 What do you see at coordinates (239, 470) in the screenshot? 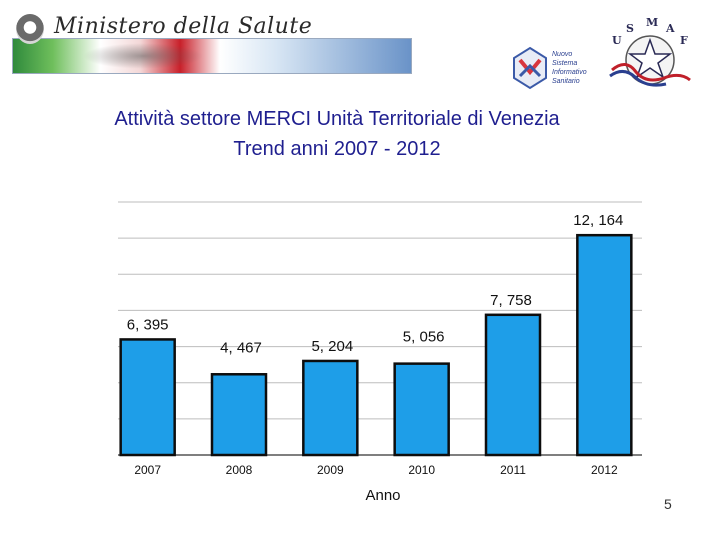
I see `x-tick-label: 2008` at bounding box center [239, 470].